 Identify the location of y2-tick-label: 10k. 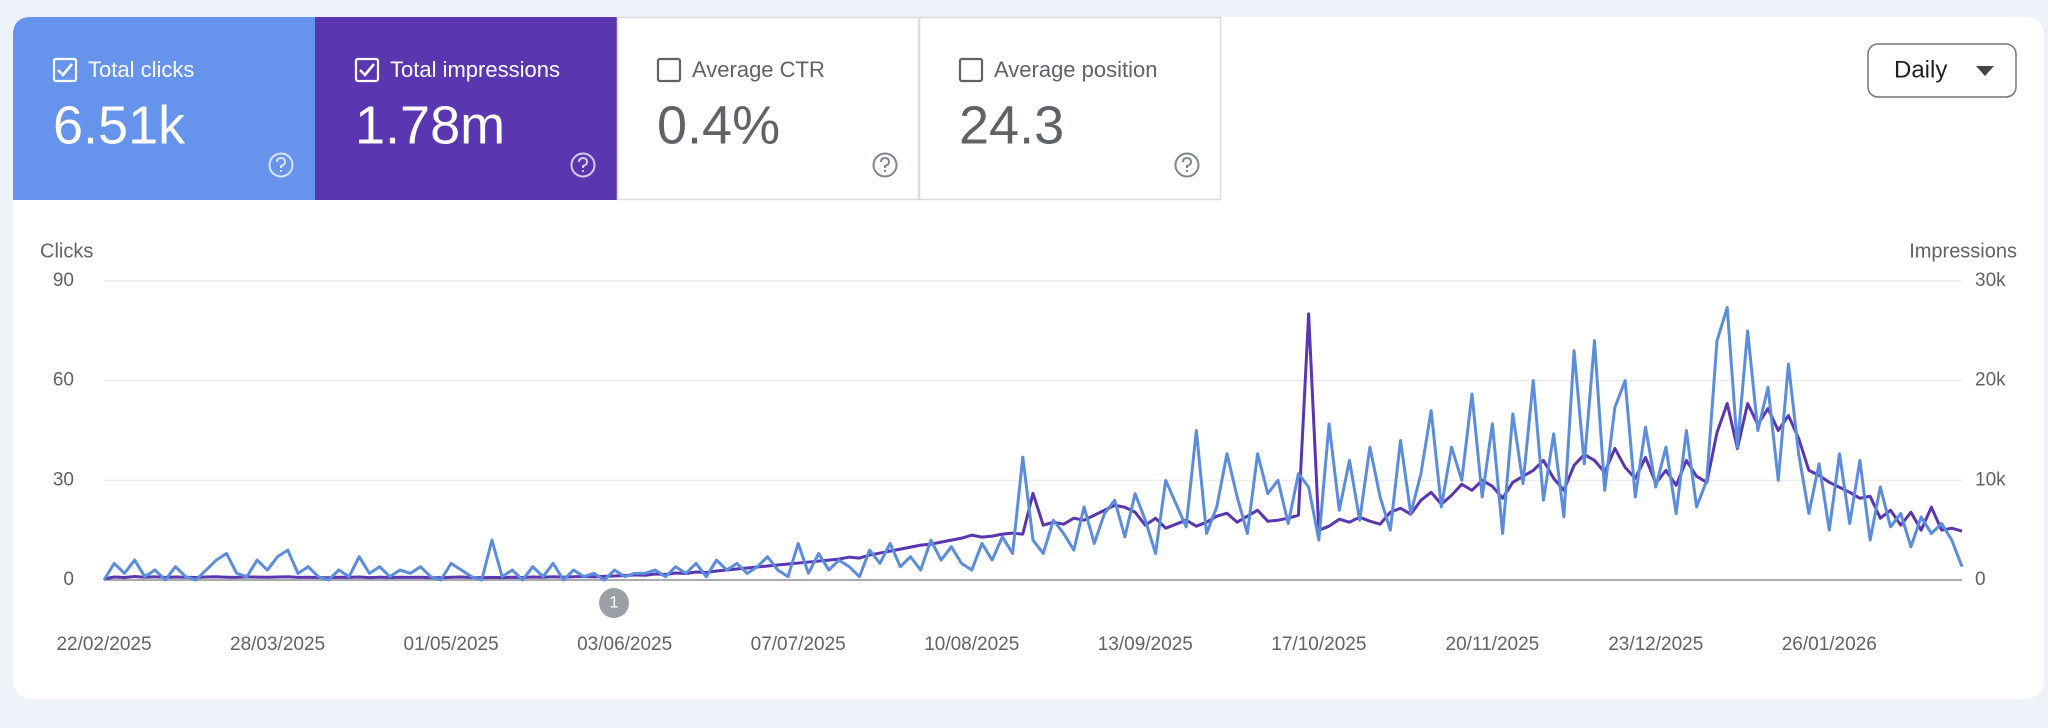
(1990, 479).